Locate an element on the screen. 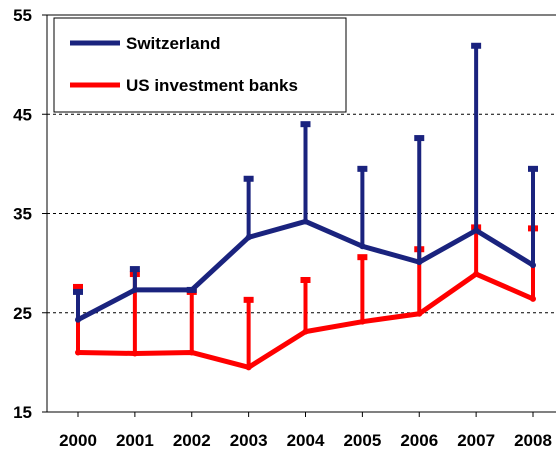 The width and height of the screenshot is (556, 455). data-point-switzerland-2007 is located at coordinates (476, 230).